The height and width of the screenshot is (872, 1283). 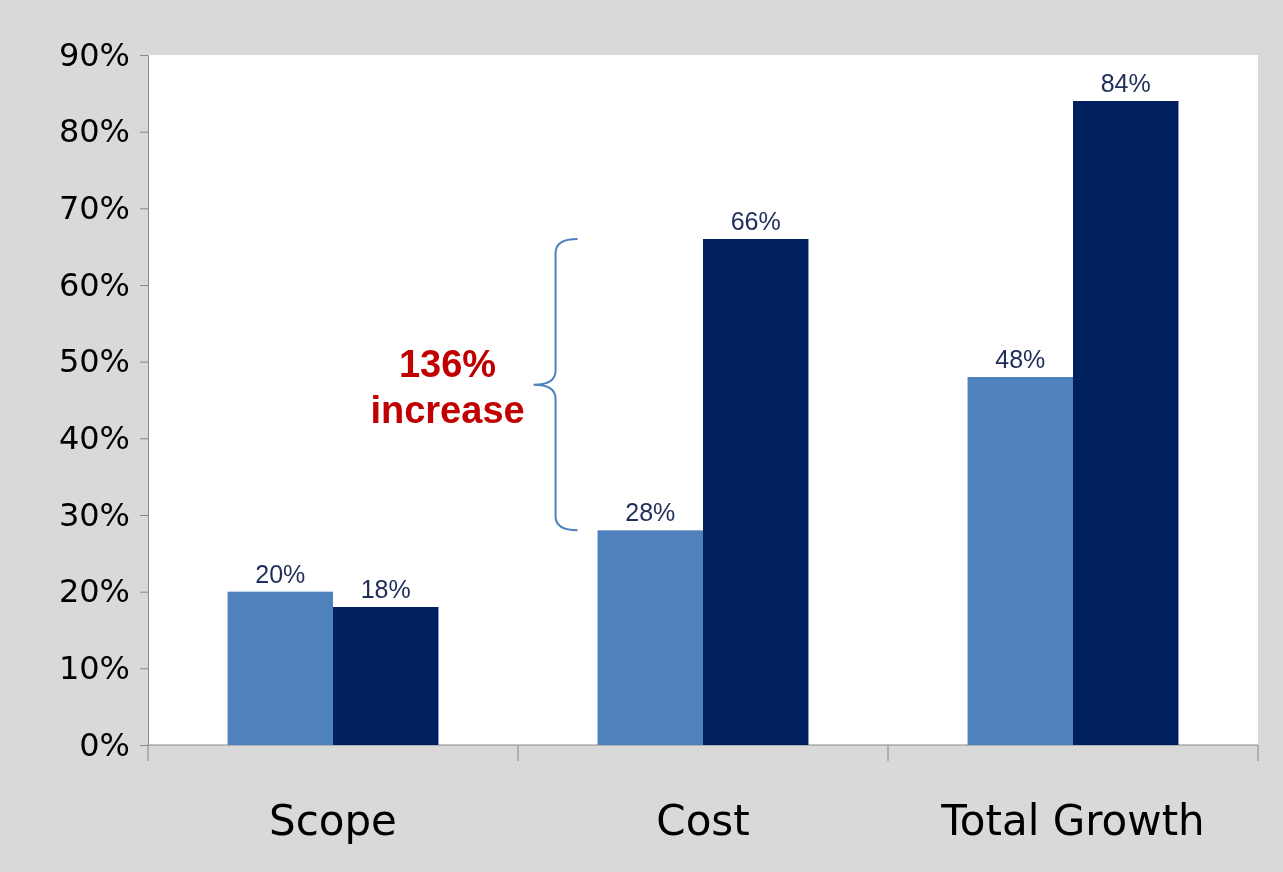 What do you see at coordinates (1072, 820) in the screenshot?
I see `x-tick-label: Total Growth` at bounding box center [1072, 820].